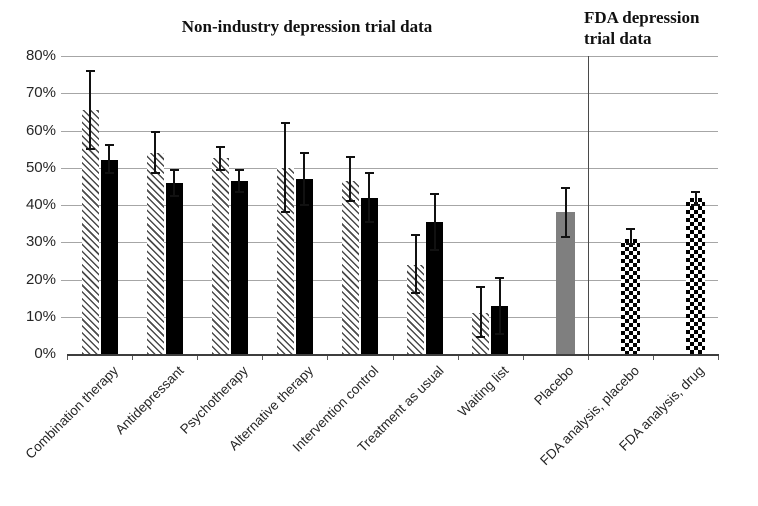 The height and width of the screenshot is (506, 758). I want to click on category-label: Antidepressant, so click(149, 400).